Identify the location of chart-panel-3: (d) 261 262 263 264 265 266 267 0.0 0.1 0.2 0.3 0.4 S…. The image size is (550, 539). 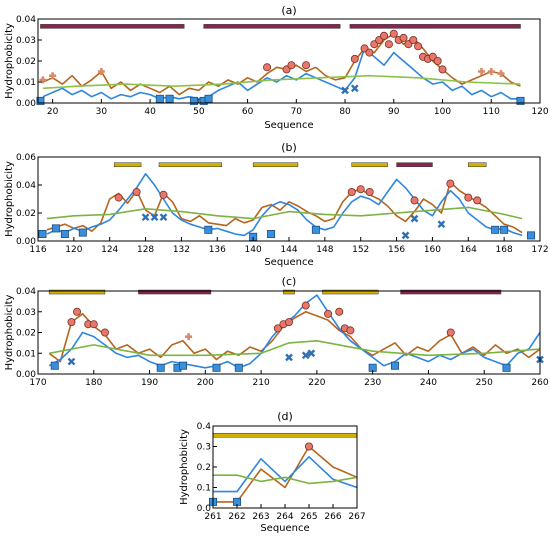
(272, 472).